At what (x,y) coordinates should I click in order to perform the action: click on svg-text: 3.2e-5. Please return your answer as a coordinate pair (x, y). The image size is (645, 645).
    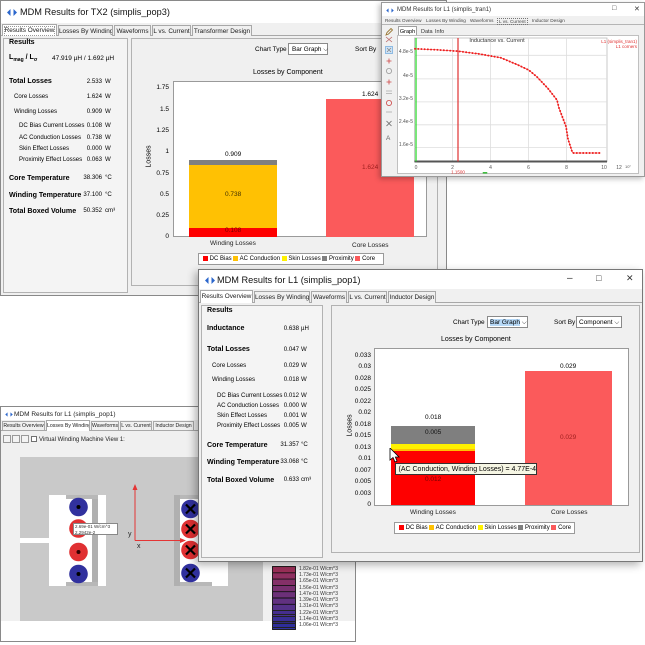
    Looking at the image, I should click on (406, 99).